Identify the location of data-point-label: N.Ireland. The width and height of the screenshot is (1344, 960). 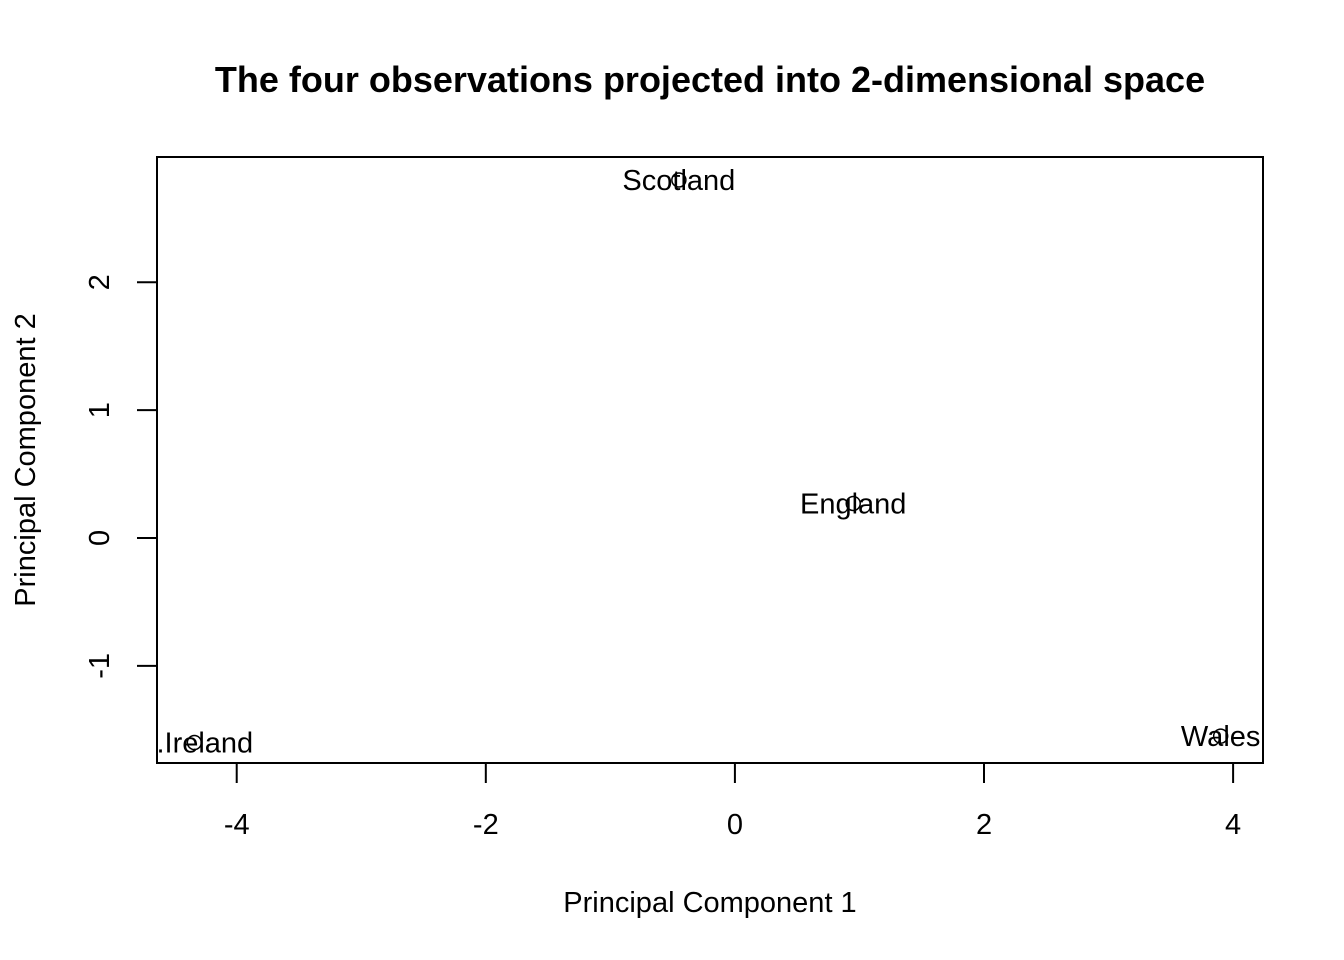
(195, 744).